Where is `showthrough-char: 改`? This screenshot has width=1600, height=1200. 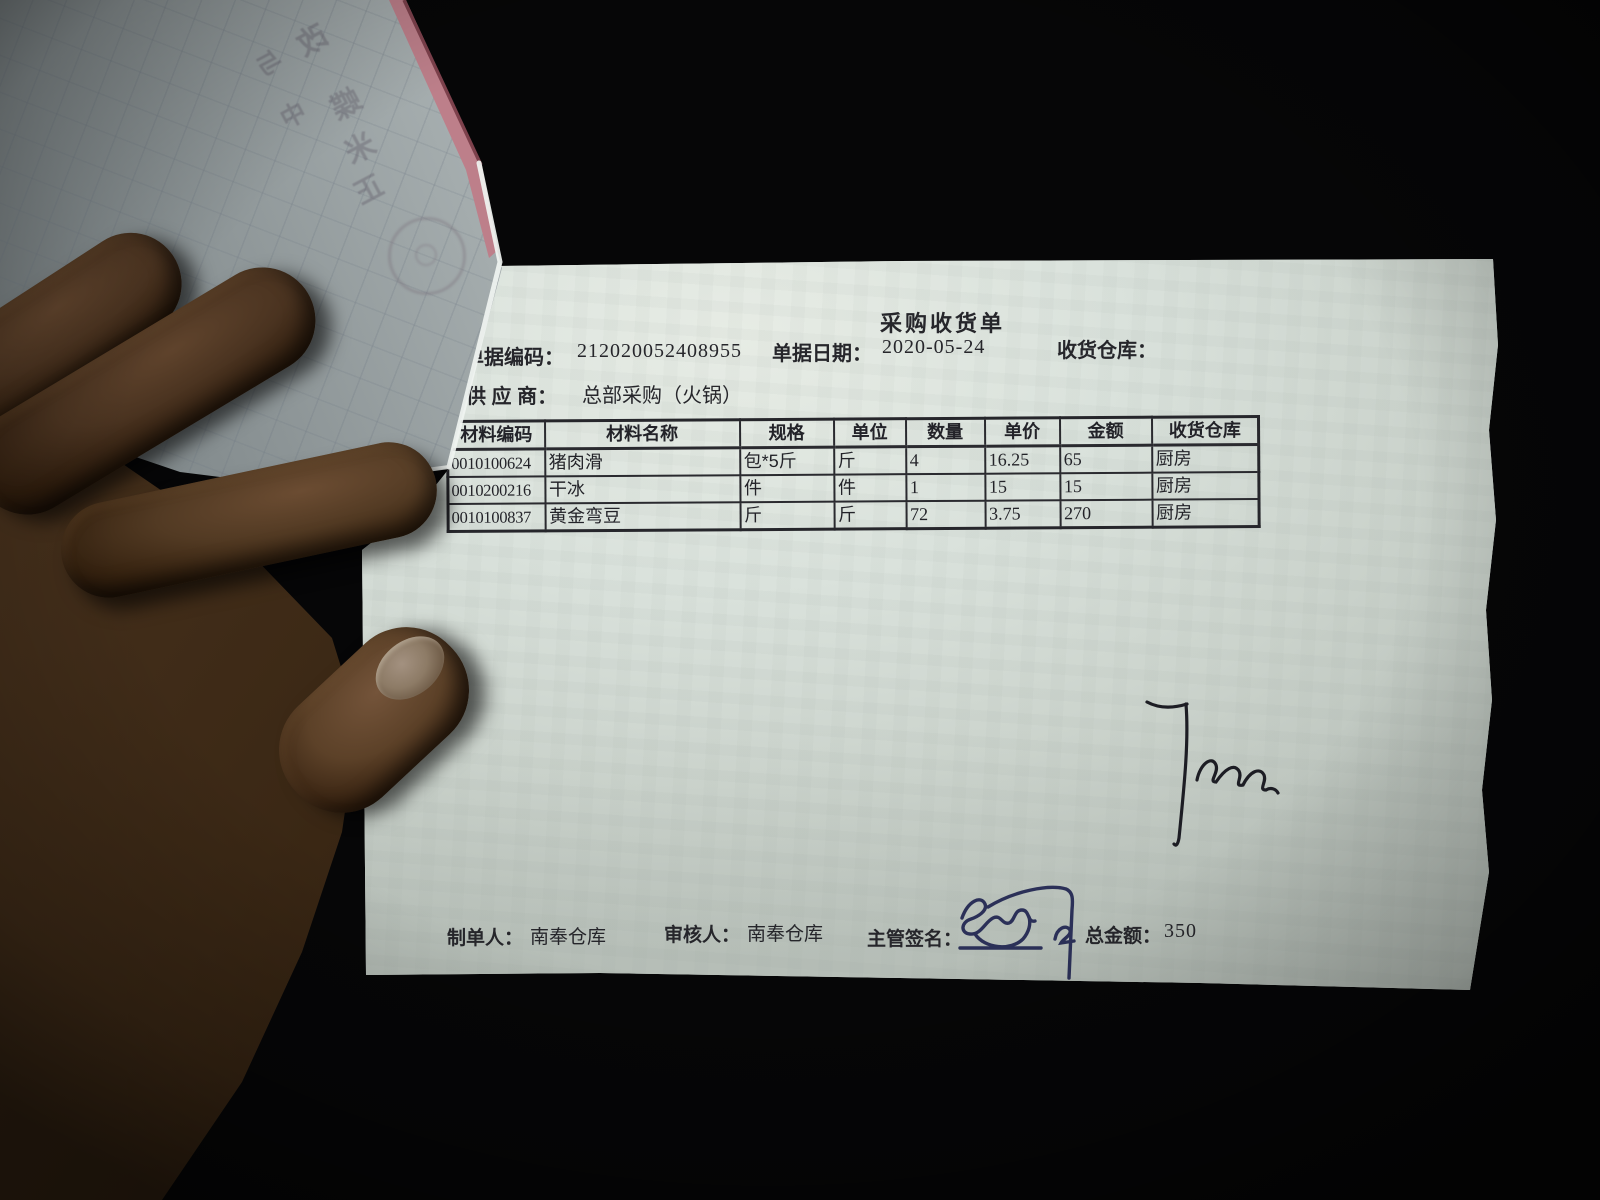
showthrough-char: 改 is located at coordinates (312, 41).